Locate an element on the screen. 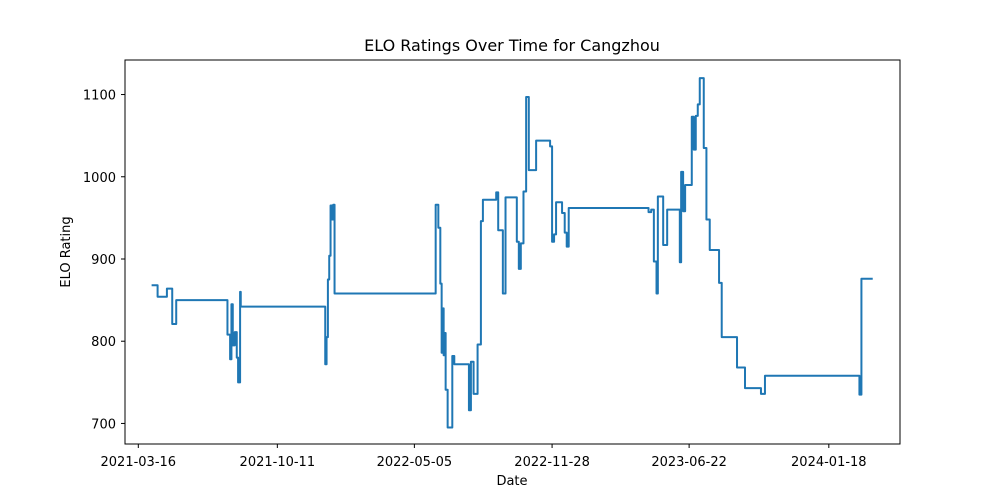  x-tick-label: 2022-05-05 is located at coordinates (415, 462).